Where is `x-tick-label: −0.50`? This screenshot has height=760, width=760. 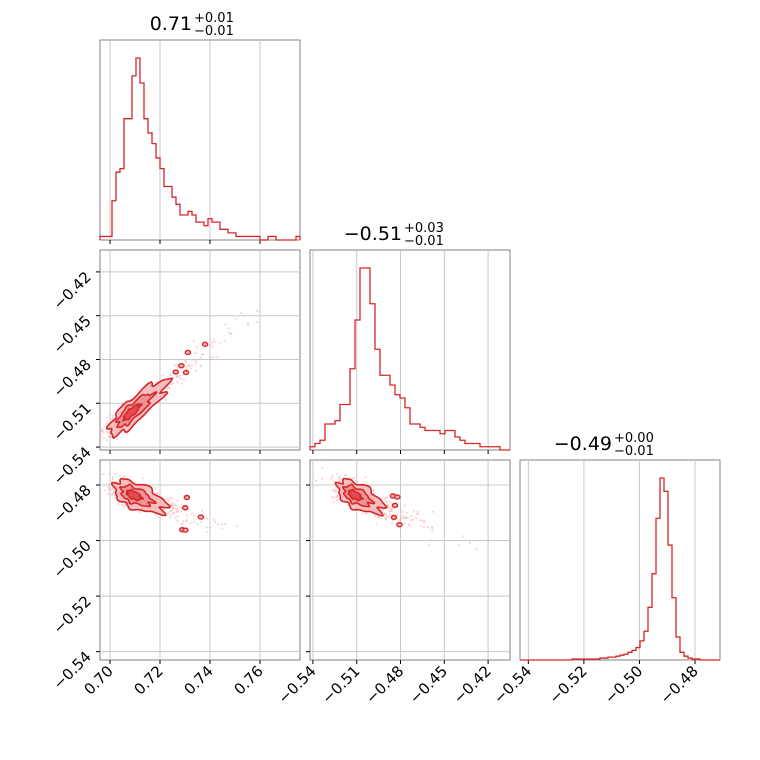
x-tick-label: −0.50 is located at coordinates (623, 684).